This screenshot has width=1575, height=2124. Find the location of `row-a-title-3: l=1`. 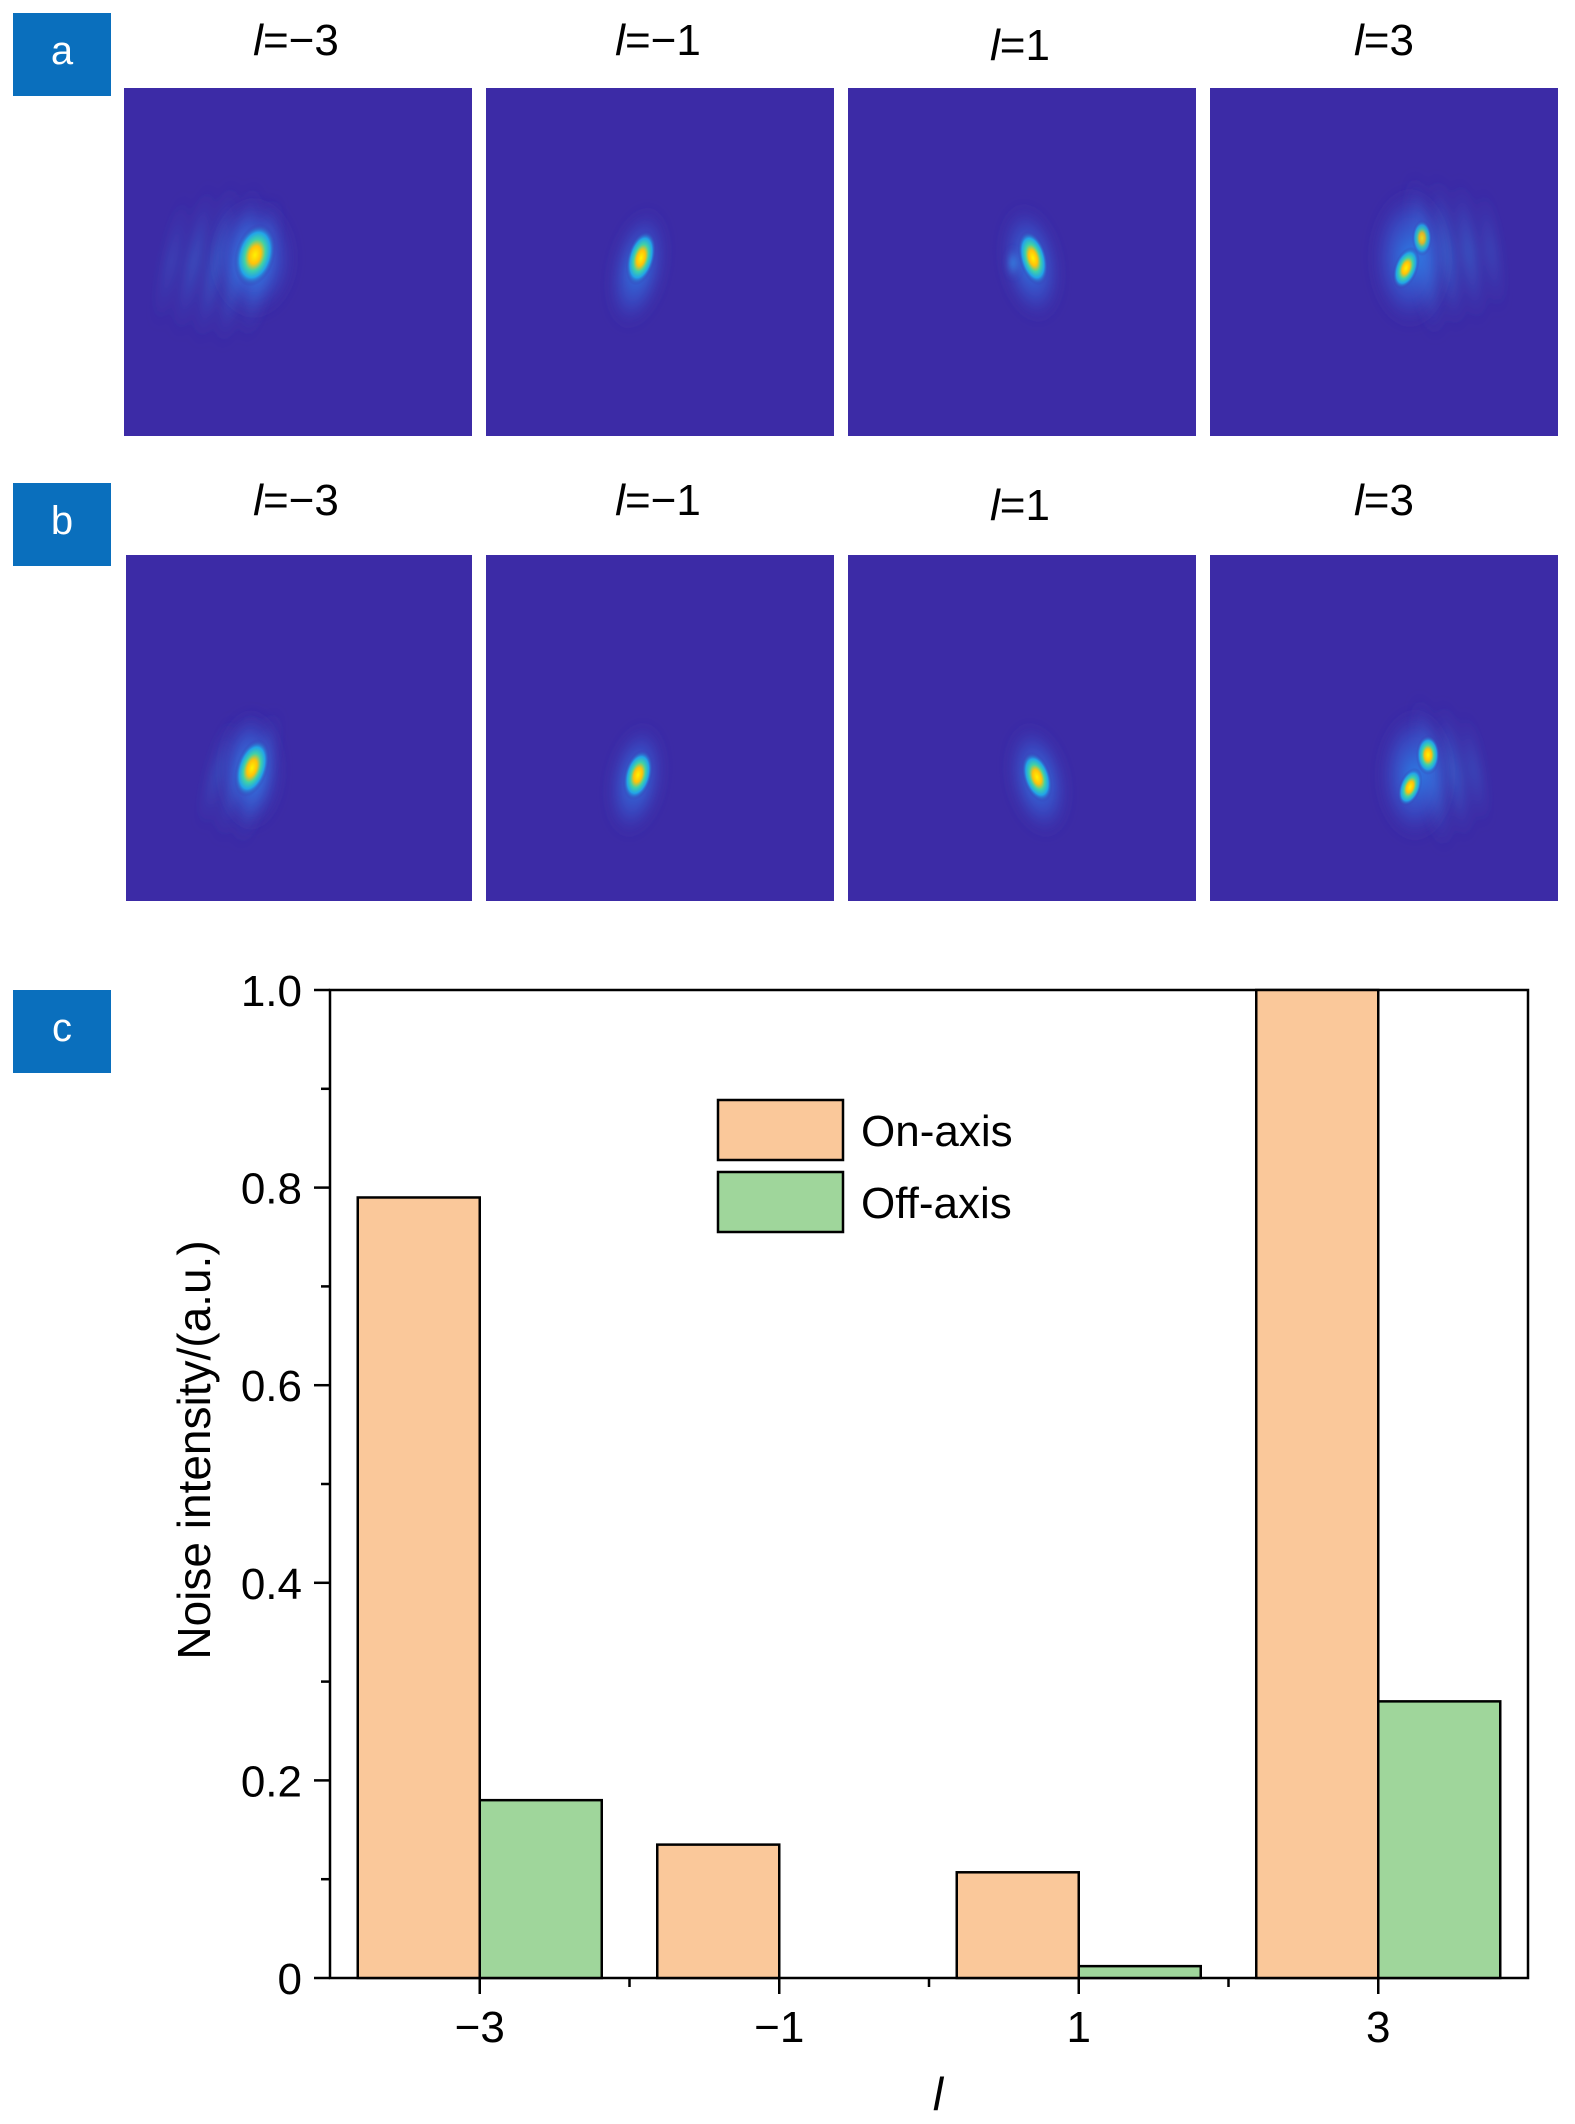

row-a-title-3: l=1 is located at coordinates (1020, 45).